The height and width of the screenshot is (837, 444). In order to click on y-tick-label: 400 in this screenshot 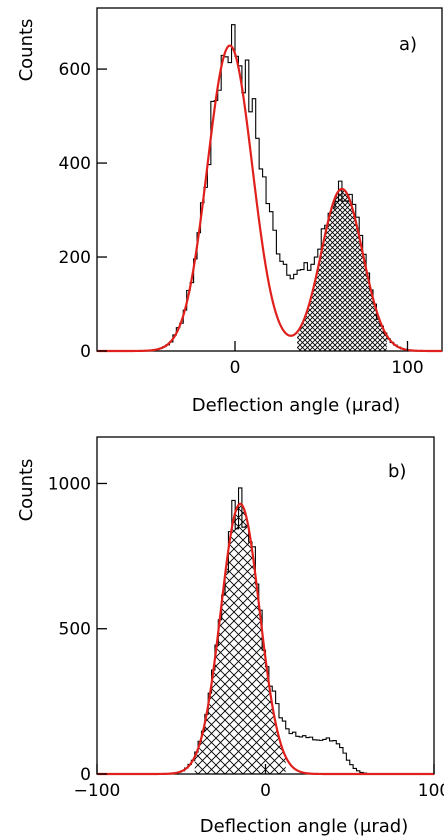, I will do `click(75, 164)`.